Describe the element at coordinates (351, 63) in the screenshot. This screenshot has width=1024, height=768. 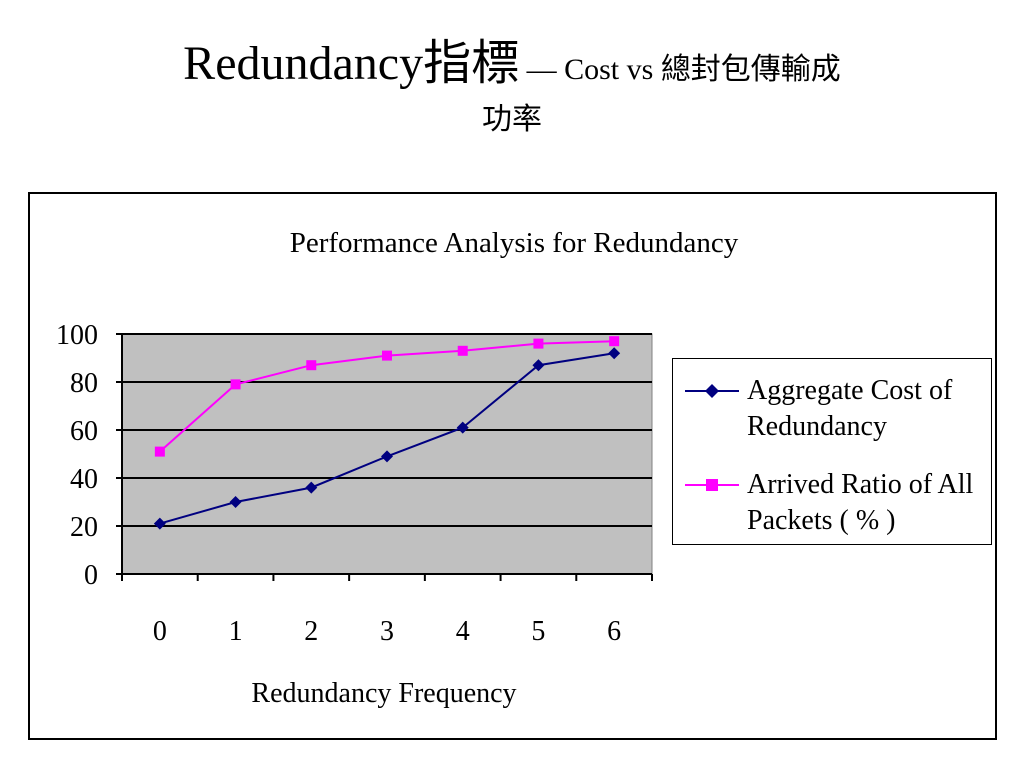
I see `title-main: Redundancy指標` at that location.